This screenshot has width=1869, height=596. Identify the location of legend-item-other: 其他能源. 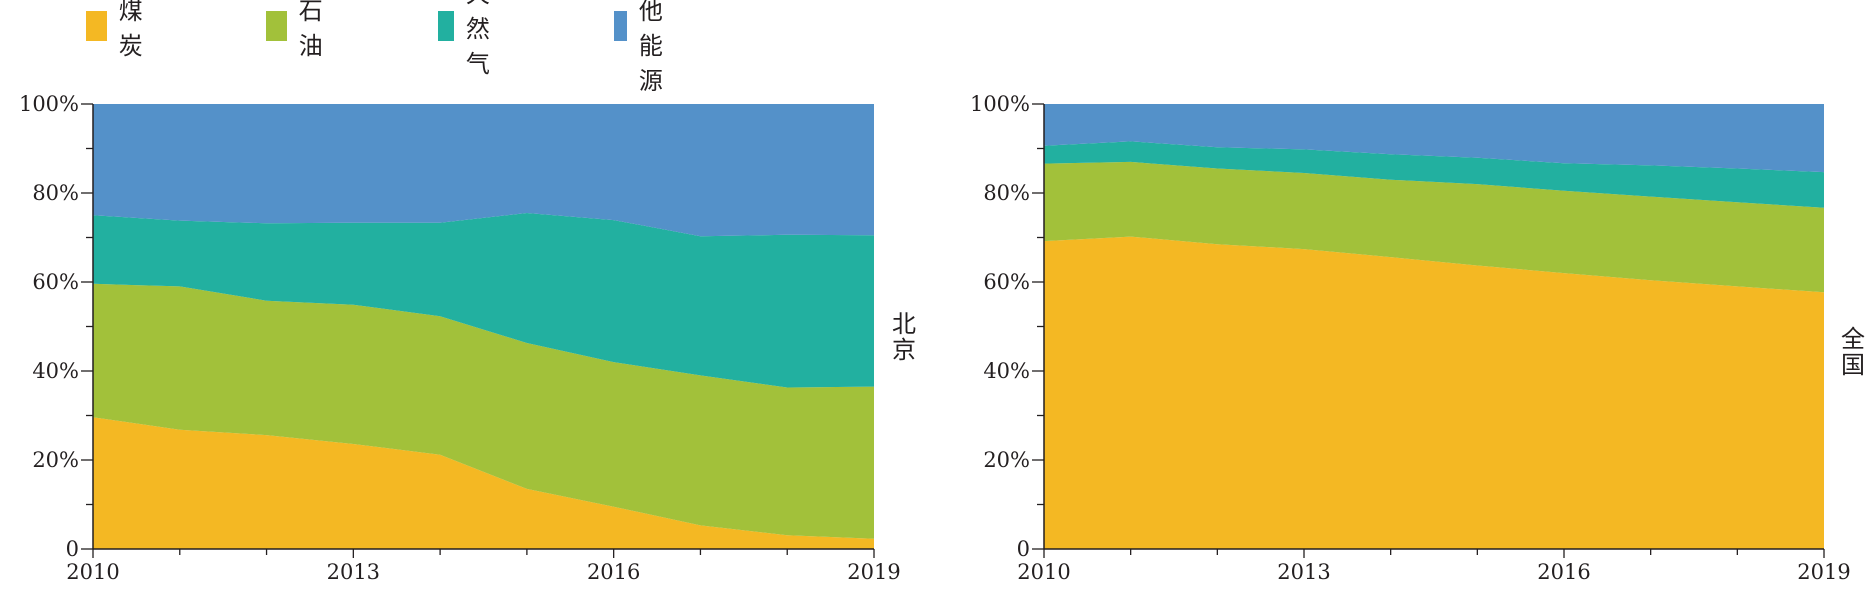
(647, 47).